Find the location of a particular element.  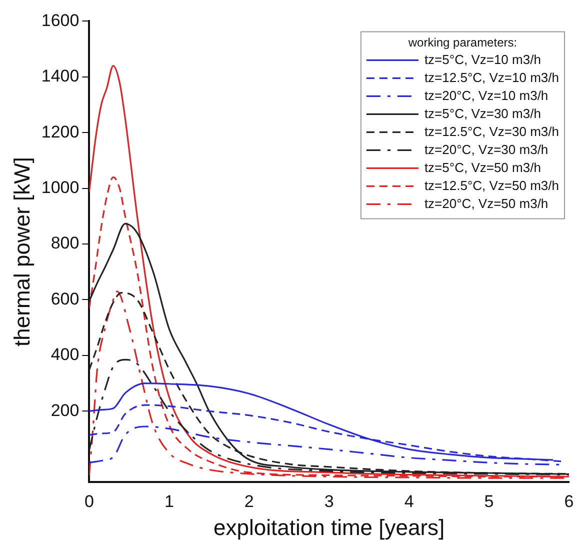

x-tick-label: 4 is located at coordinates (409, 502).